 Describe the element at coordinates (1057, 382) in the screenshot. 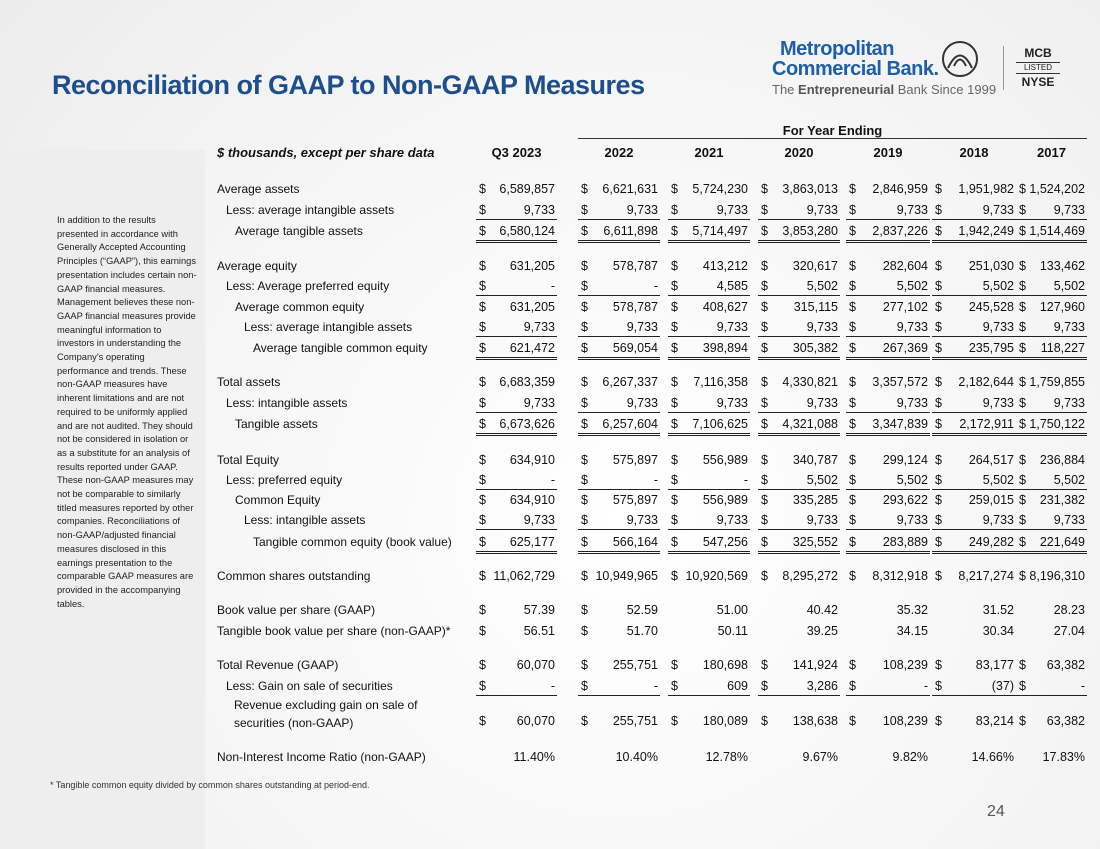

I see `cell-value: 1,759,855` at that location.